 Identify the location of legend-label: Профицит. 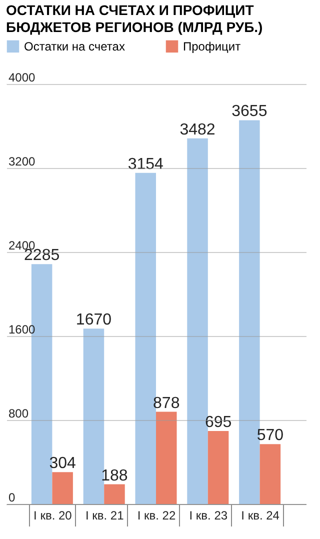
(212, 46).